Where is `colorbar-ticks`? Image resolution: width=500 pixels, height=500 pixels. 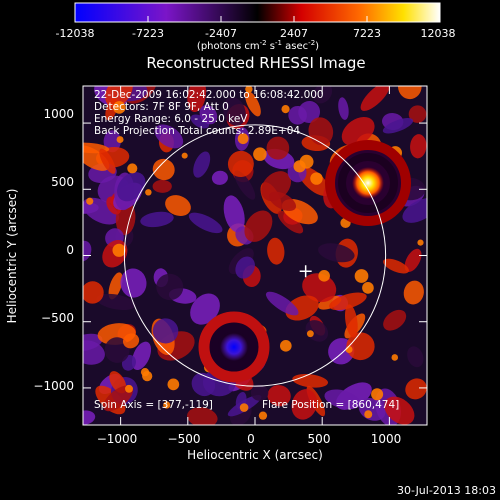 colorbar-ticks is located at coordinates (257, 19).